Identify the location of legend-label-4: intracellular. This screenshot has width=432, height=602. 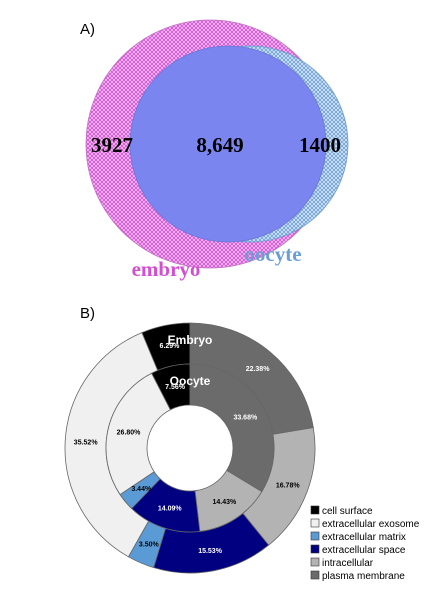
(348, 563).